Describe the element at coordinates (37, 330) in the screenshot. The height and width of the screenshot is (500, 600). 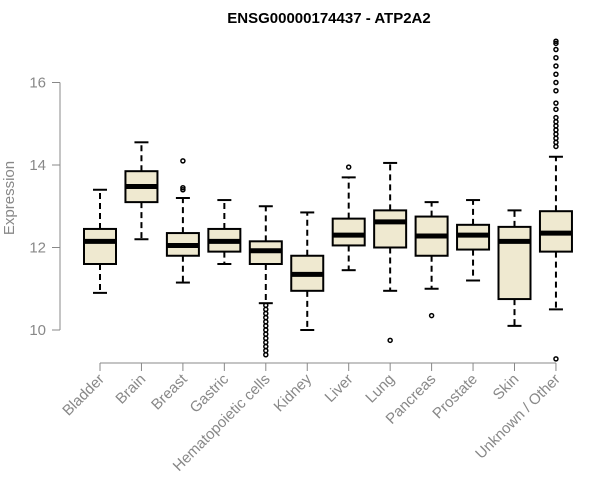
I see `y-tick-label: 10` at that location.